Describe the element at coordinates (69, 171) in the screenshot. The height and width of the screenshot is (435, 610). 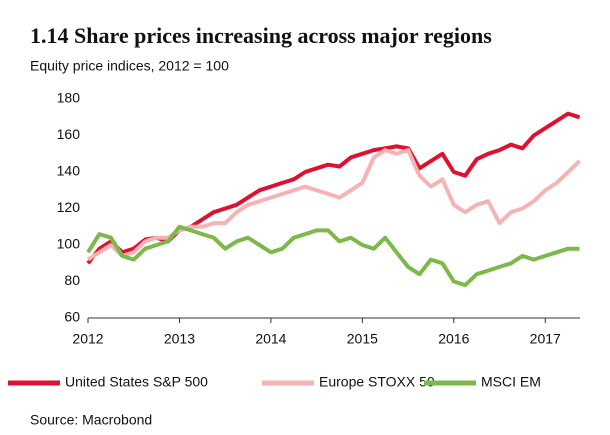
I see `y-tick-label: 140` at that location.